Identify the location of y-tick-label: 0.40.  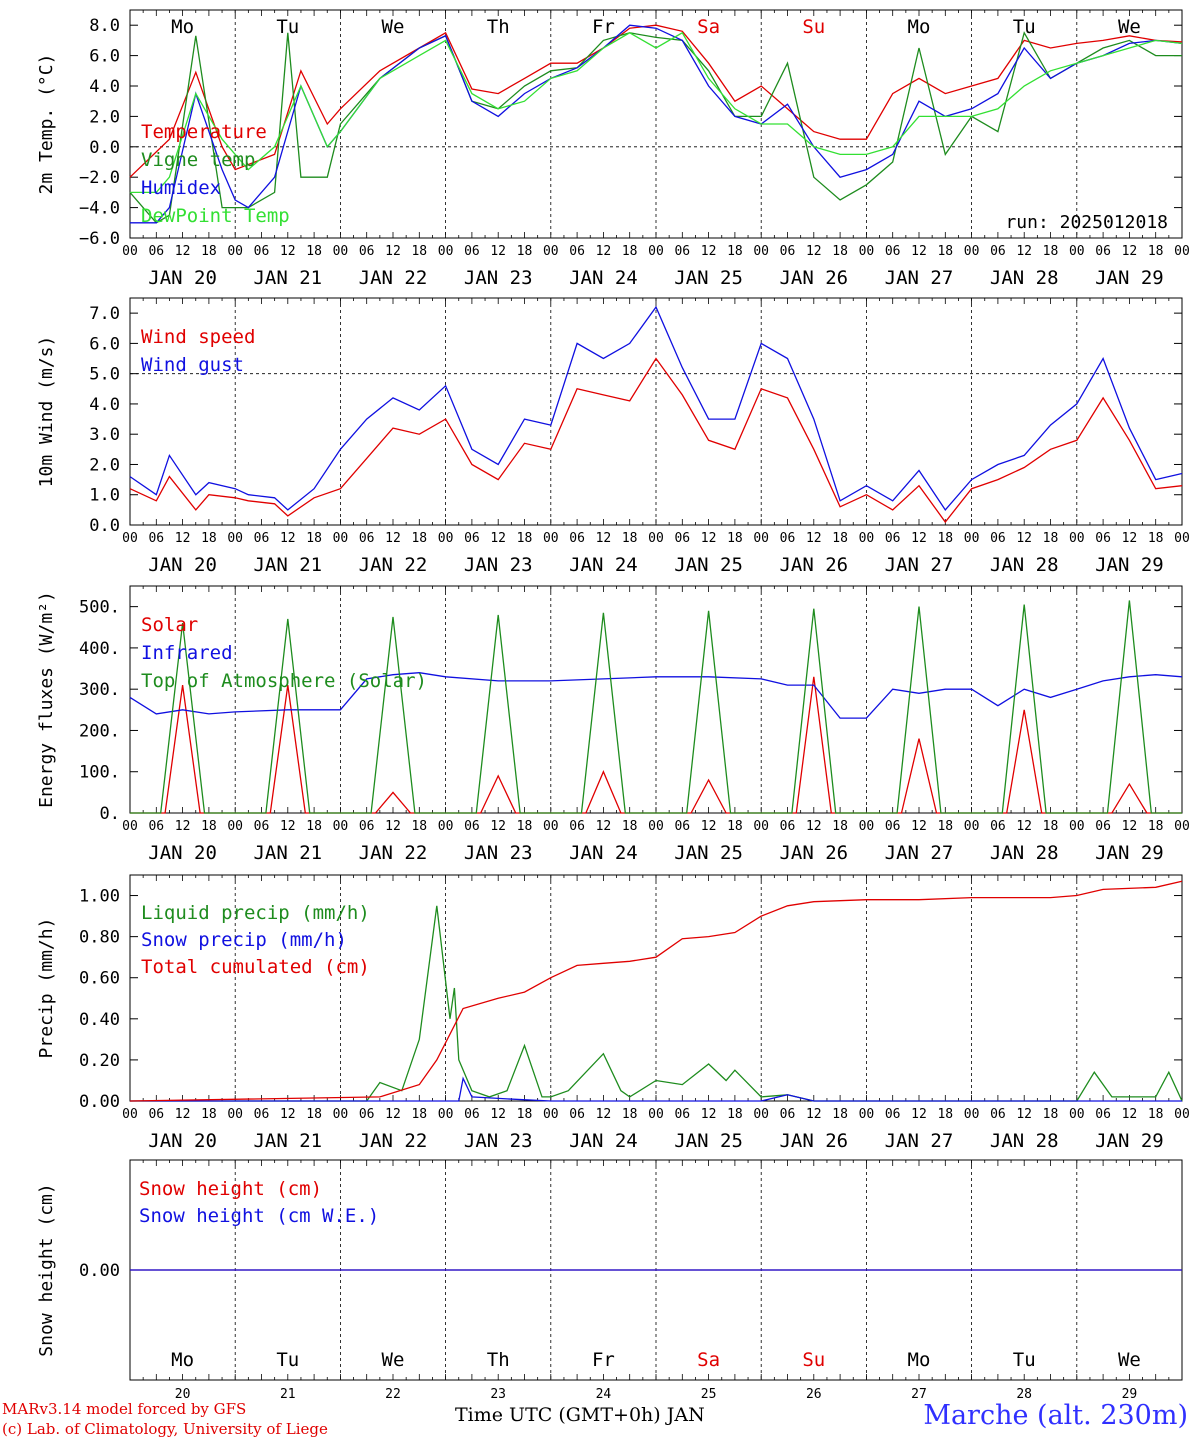
(99, 1020).